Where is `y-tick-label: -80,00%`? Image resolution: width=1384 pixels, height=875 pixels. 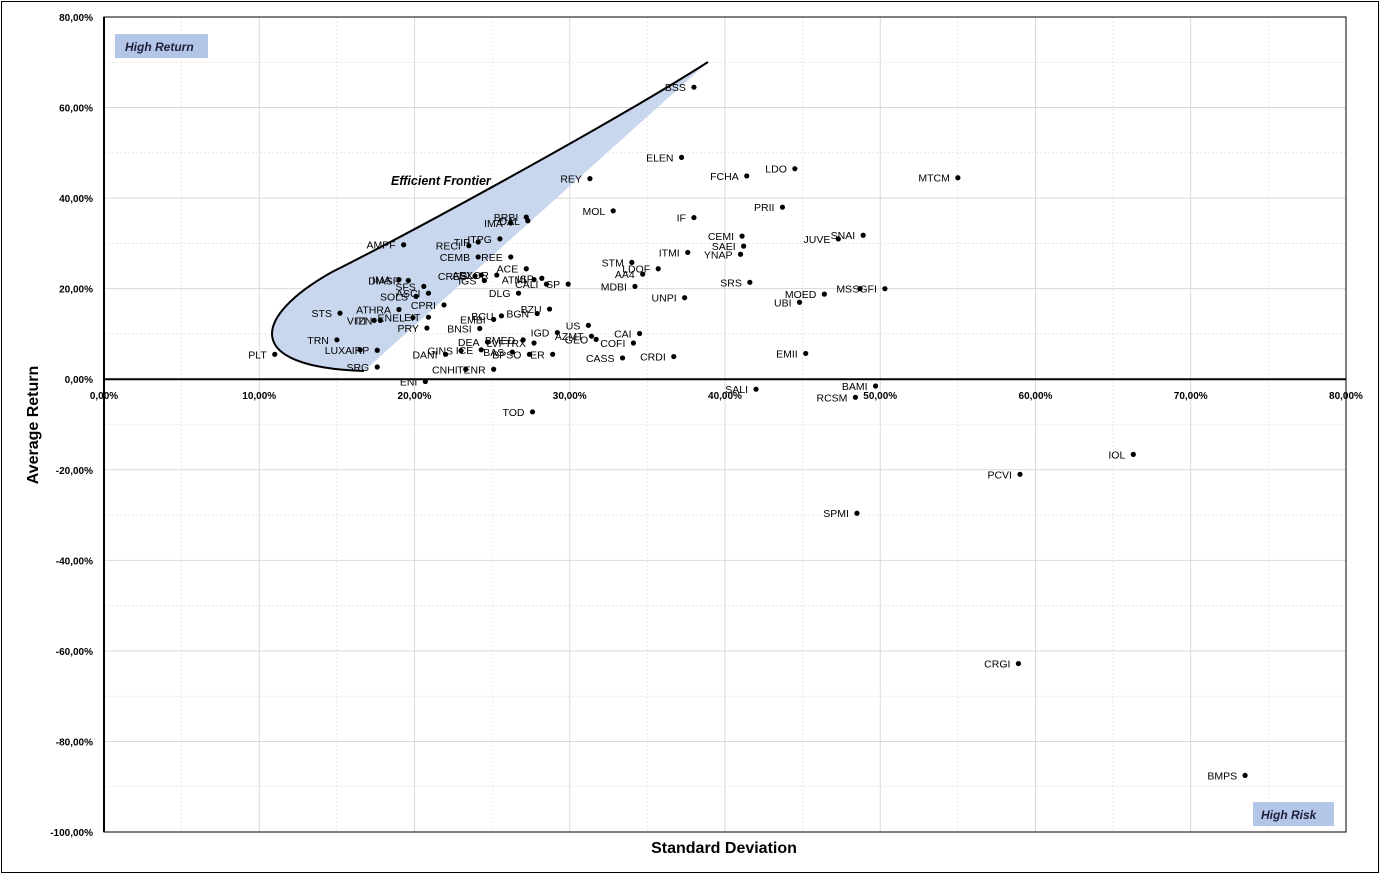 y-tick-label: -80,00% is located at coordinates (74, 742).